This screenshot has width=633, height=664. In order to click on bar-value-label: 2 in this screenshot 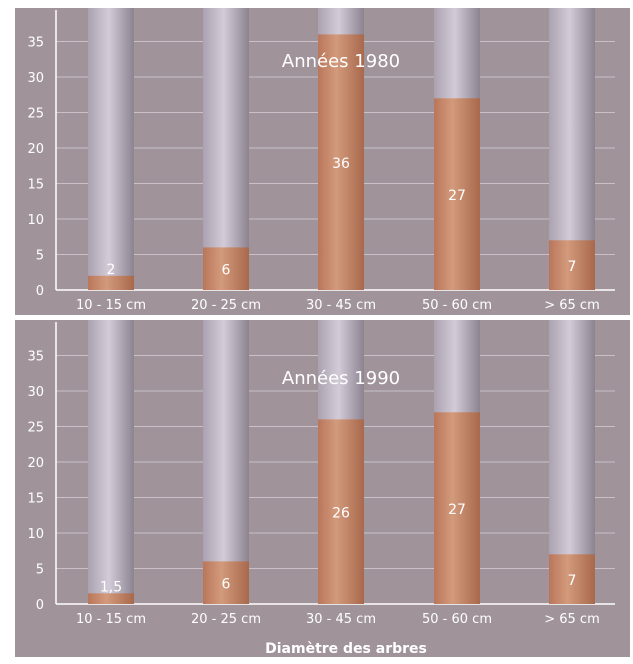, I will do `click(111, 270)`.